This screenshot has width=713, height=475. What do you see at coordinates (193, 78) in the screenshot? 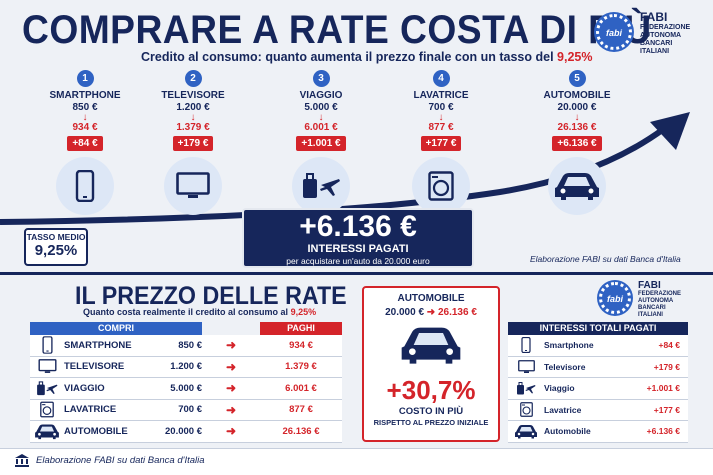
I see `item-number: 2` at bounding box center [193, 78].